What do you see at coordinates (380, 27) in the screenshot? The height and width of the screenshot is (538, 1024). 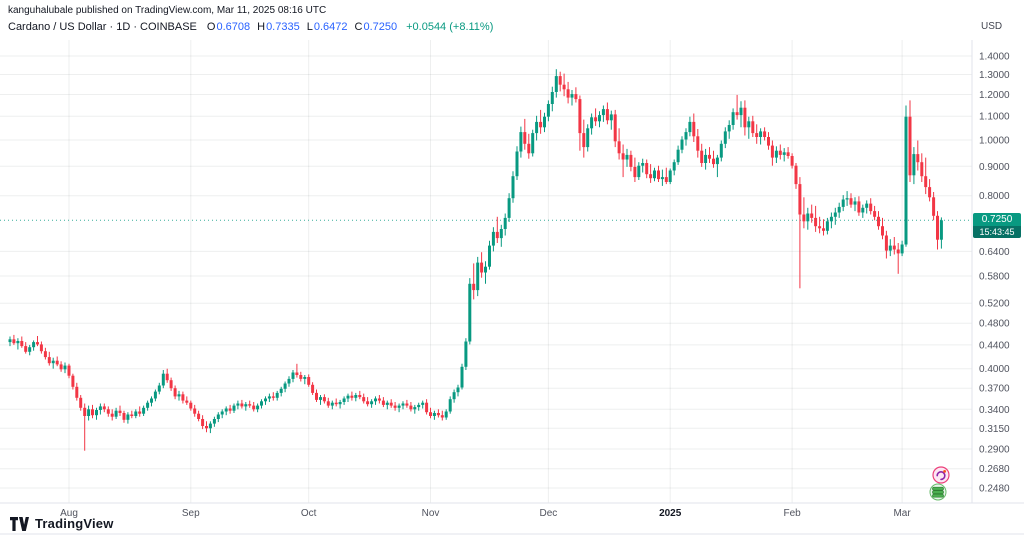 I see `close-value: 0.7250` at bounding box center [380, 27].